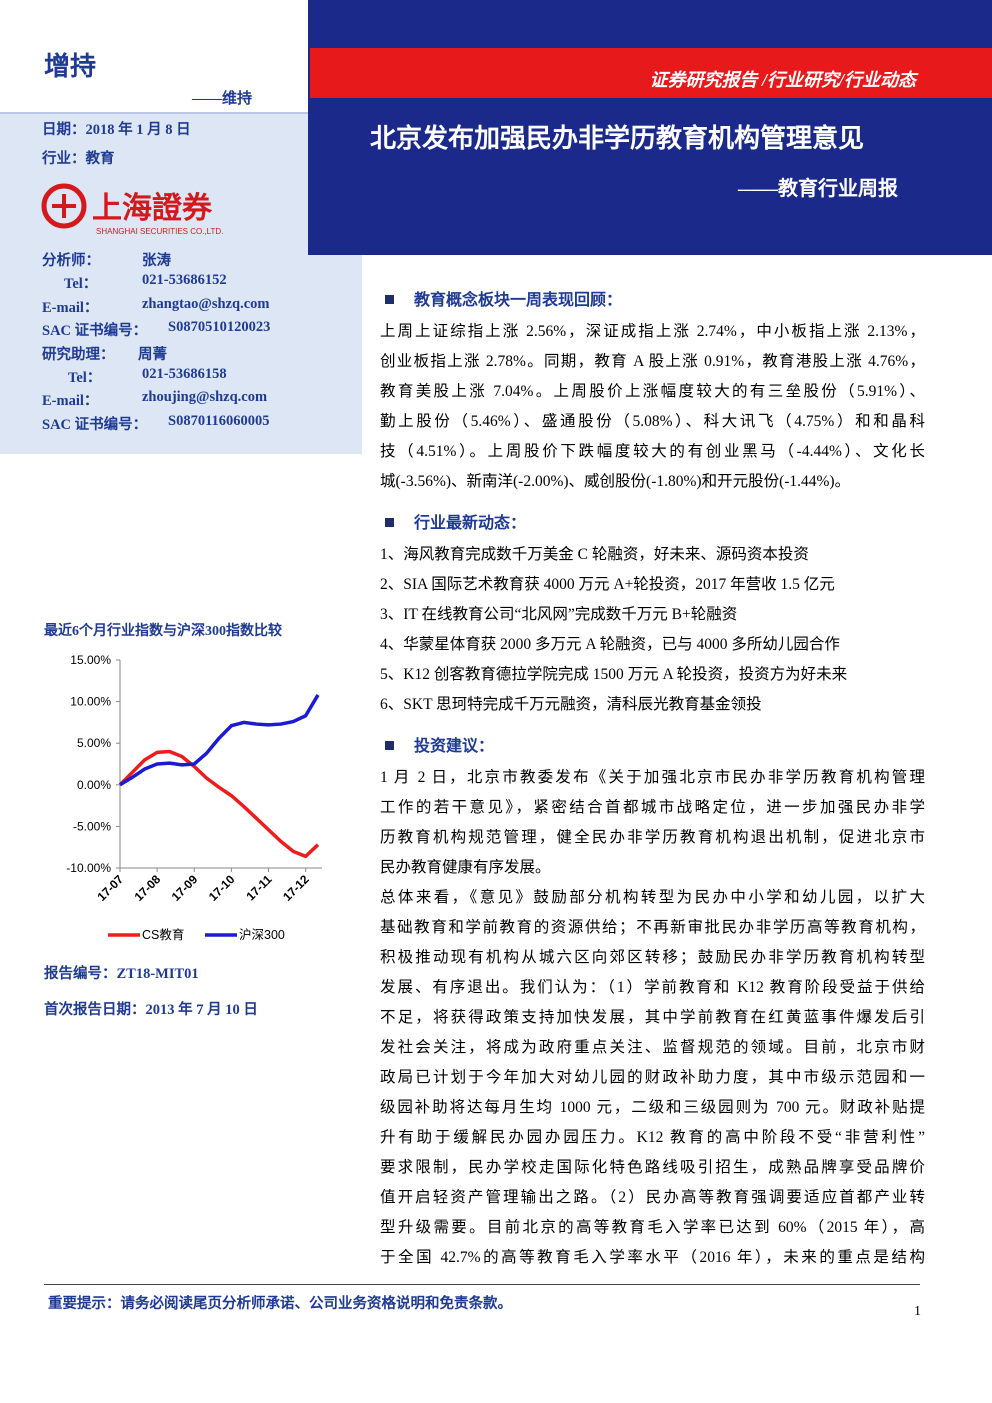 Image resolution: width=992 pixels, height=1403 pixels. What do you see at coordinates (652, 451) in the screenshot?
I see `text-line: 技（4.51%）。上周股价下跌幅度较大的有创业黑马（-4.44%）、文化长` at bounding box center [652, 451].